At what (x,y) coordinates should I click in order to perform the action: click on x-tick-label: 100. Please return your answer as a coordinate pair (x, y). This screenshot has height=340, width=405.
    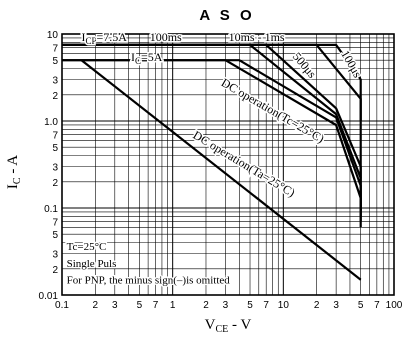
    Looking at the image, I should click on (394, 305).